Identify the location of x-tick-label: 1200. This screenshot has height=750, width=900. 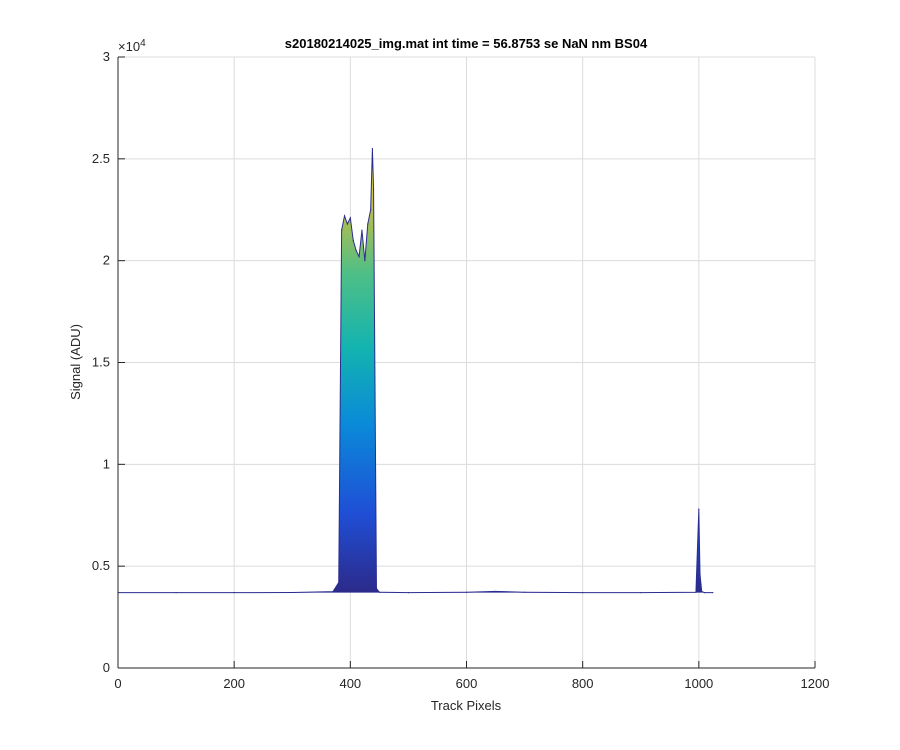
(815, 683).